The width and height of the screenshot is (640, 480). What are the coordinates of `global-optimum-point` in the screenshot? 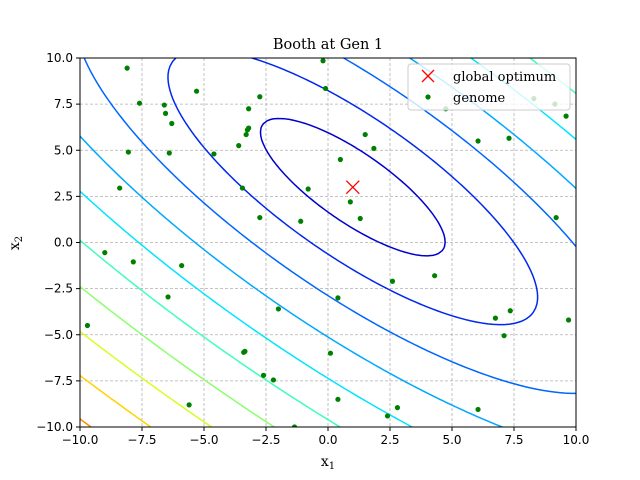 It's located at (352, 187).